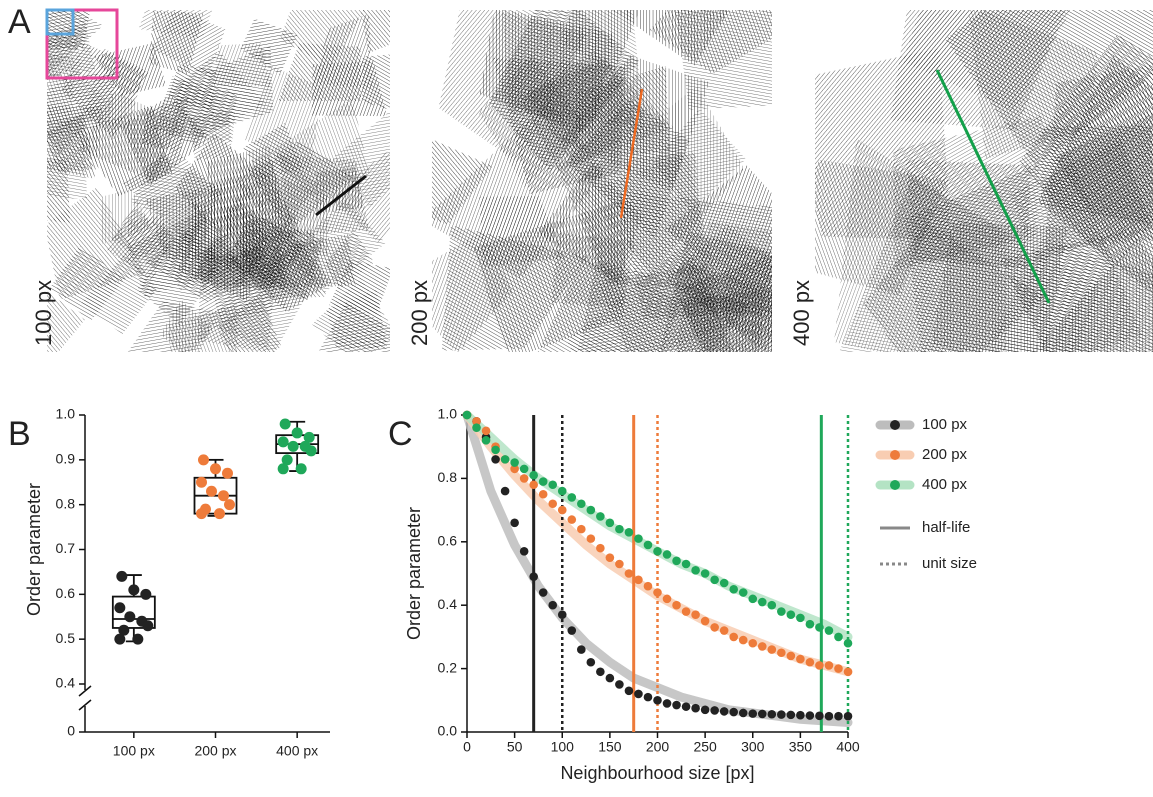 This screenshot has width=1153, height=797. Describe the element at coordinates (515, 747) in the screenshot. I see `x-tick-label: 50` at that location.